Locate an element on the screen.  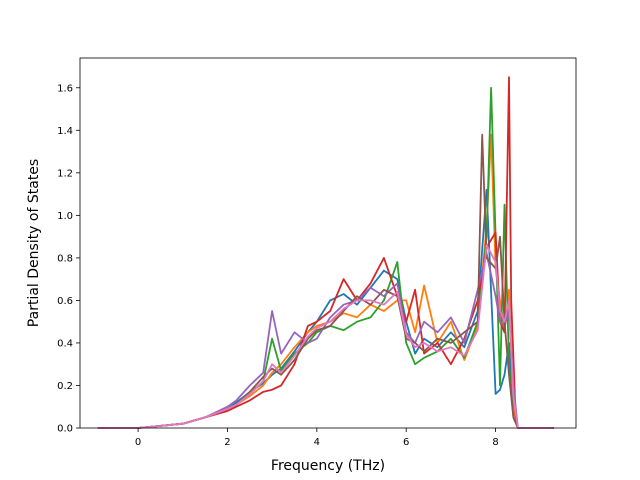
x-tick-label: 2 is located at coordinates (227, 442).